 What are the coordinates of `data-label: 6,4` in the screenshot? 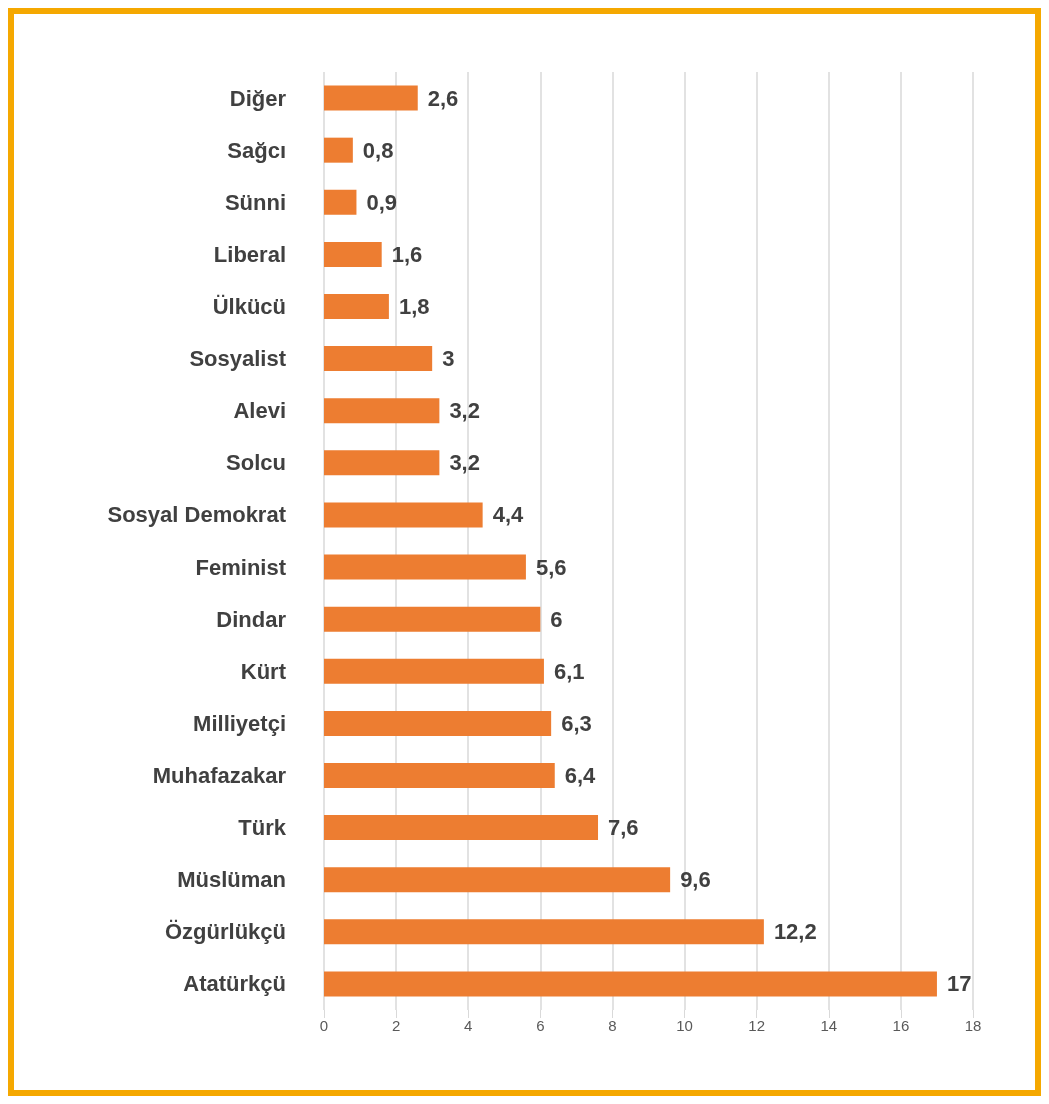 It's located at (580, 775).